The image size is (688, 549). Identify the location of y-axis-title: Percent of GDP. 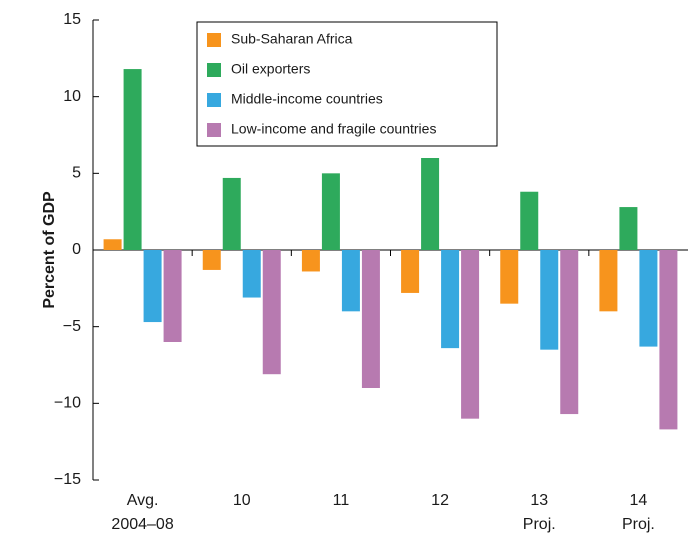
(49, 250).